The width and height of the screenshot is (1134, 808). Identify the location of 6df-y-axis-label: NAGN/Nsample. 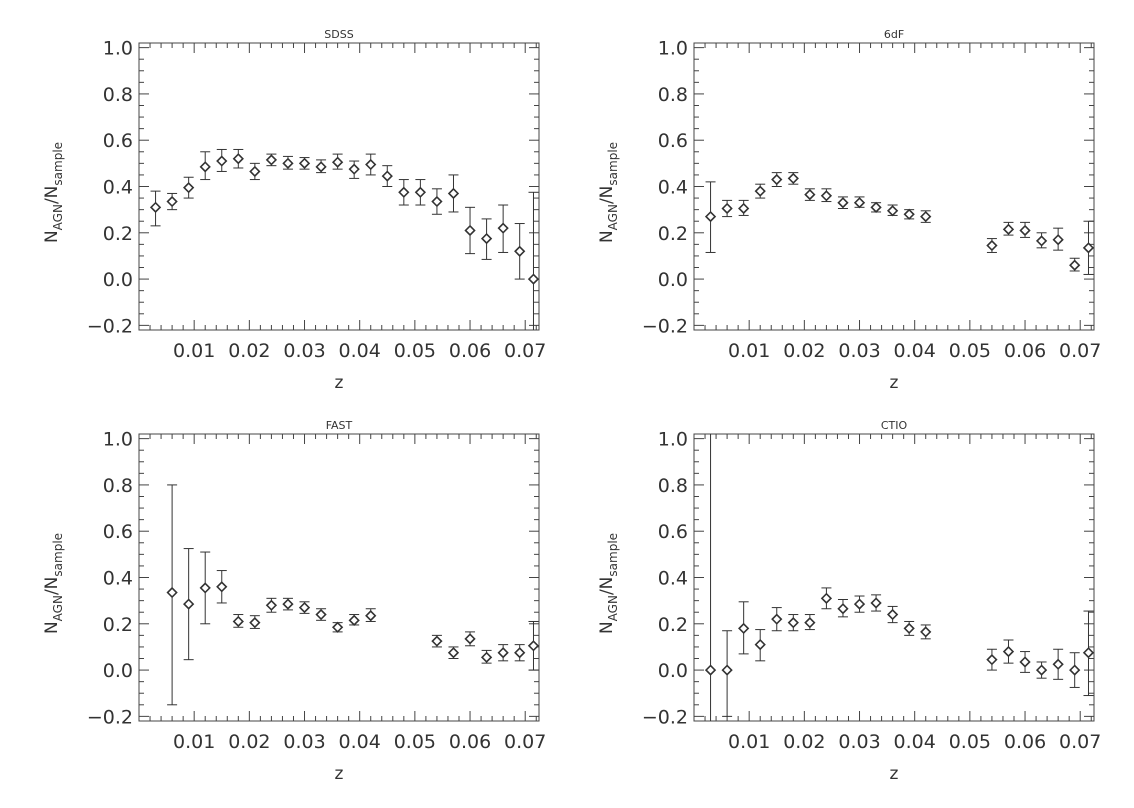
(608, 192).